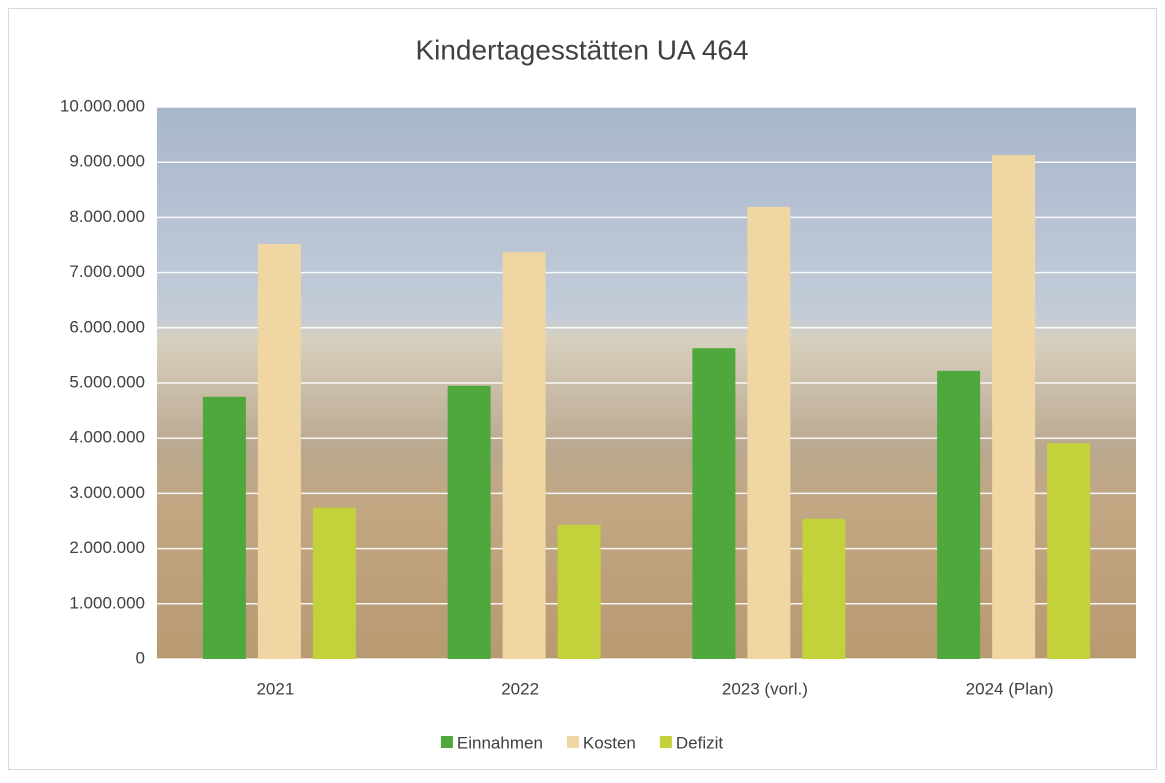  Describe the element at coordinates (609, 742) in the screenshot. I see `legend-label: Kosten` at that location.